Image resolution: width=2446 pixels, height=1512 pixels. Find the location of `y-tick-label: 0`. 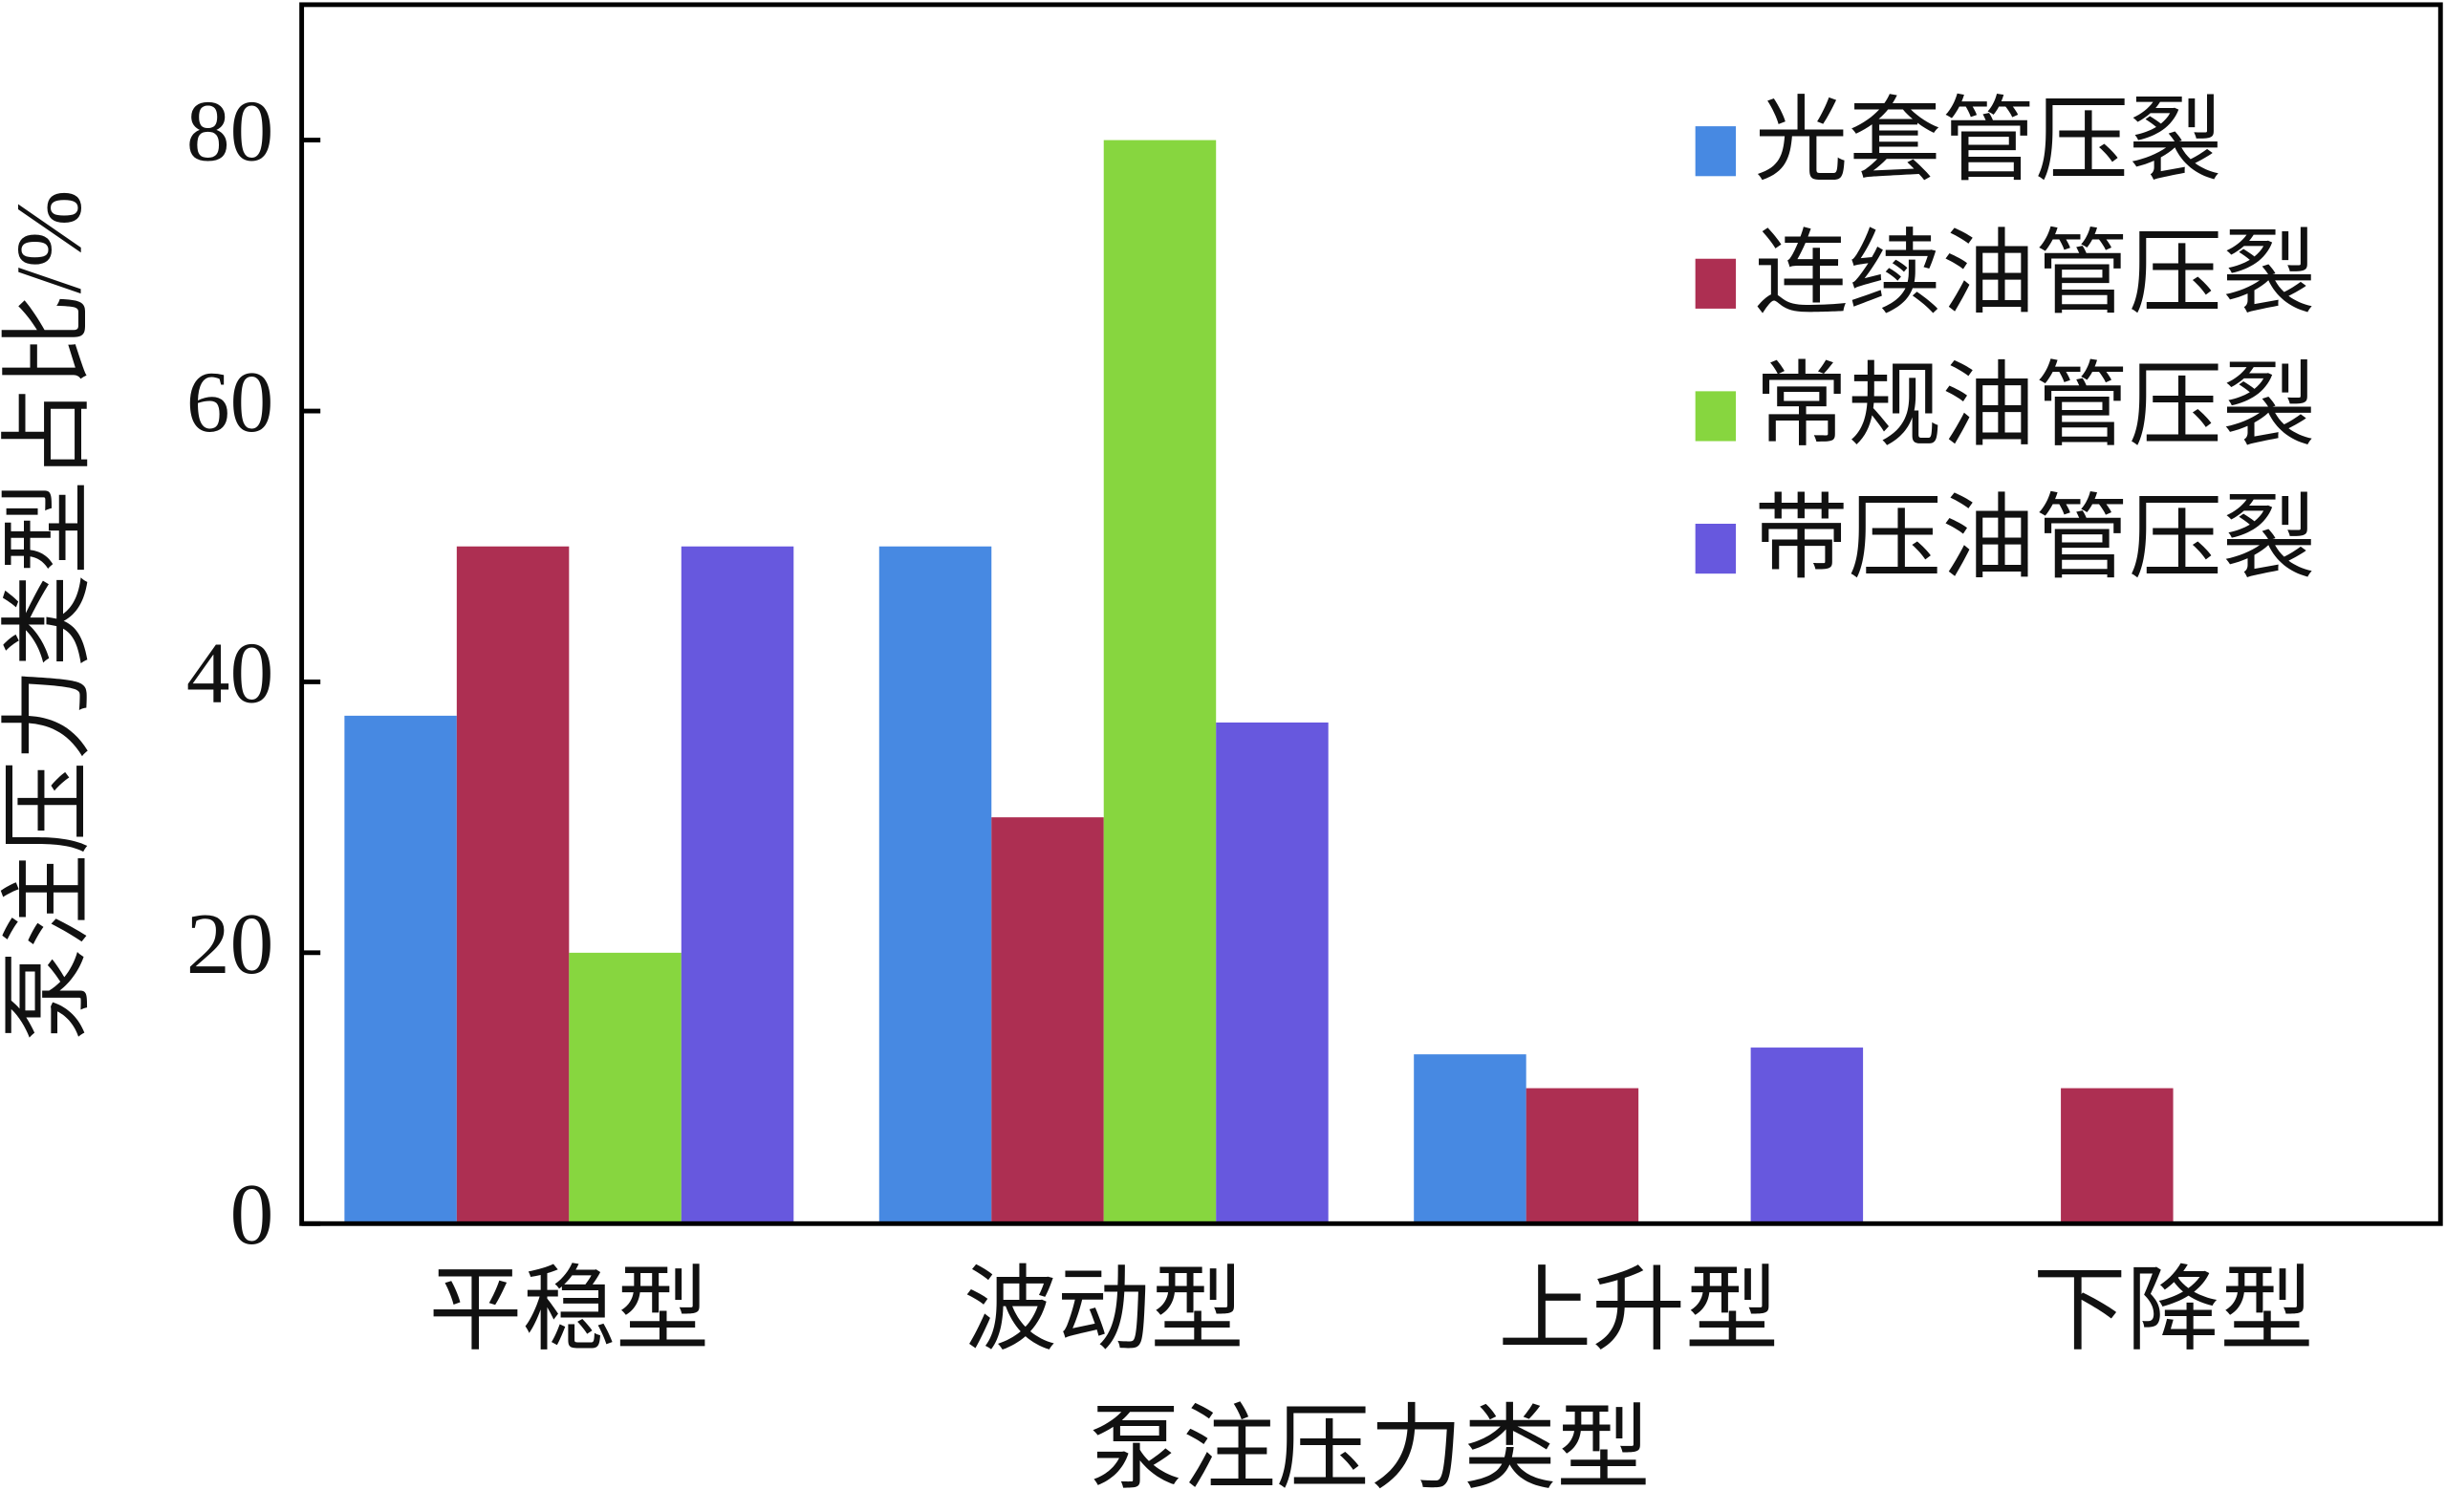

y-tick-label: 0 is located at coordinates (252, 1214).